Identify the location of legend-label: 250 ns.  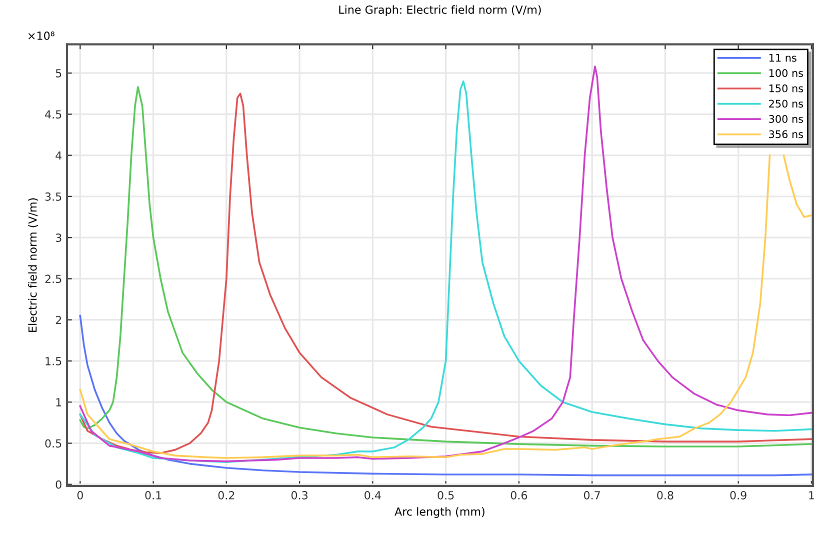
(786, 104).